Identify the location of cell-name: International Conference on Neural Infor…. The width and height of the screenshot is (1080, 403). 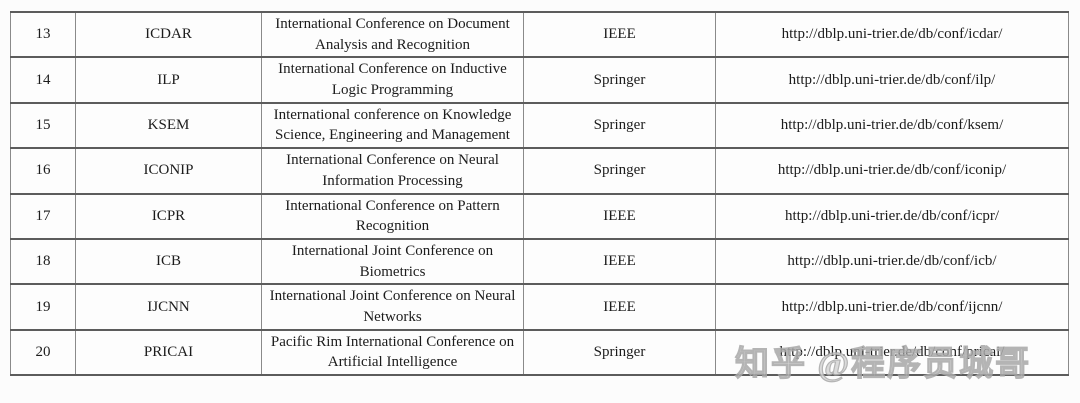
(392, 171).